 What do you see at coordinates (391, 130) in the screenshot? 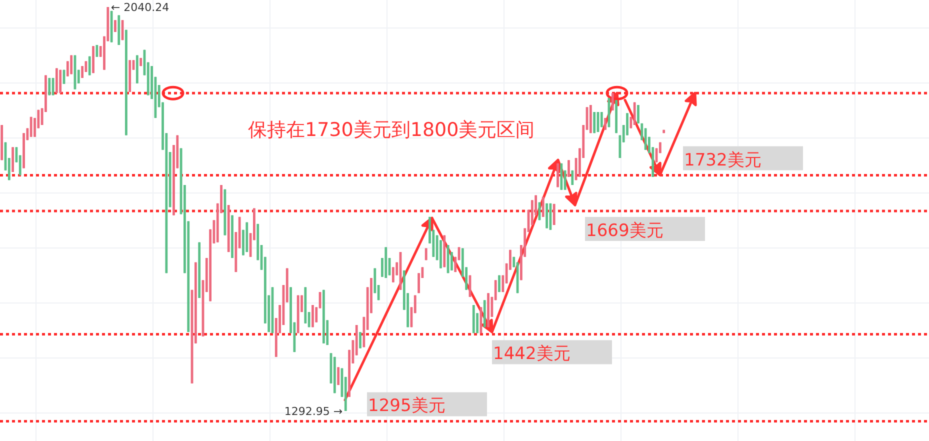
I see `annotation: 保持在1730美元到1800美元区间` at bounding box center [391, 130].